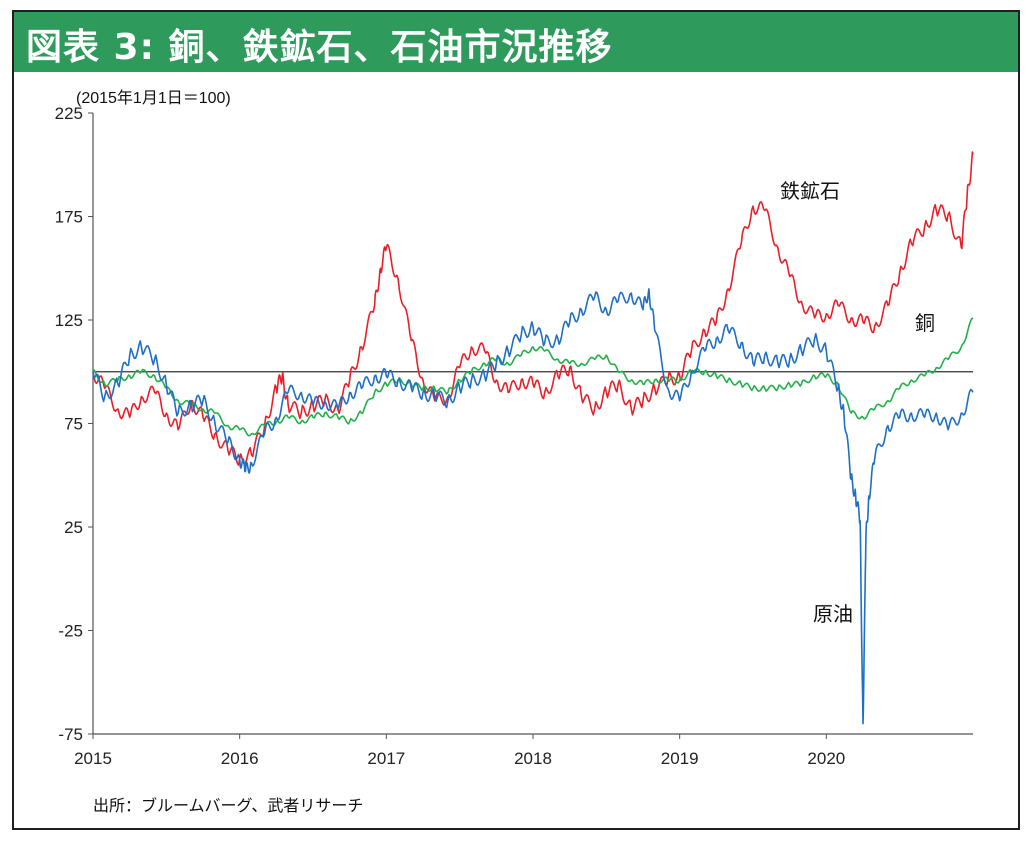 The image size is (1036, 844). What do you see at coordinates (228, 805) in the screenshot?
I see `source-note: 出所：ブルームバーグ、武者リサーチ` at bounding box center [228, 805].